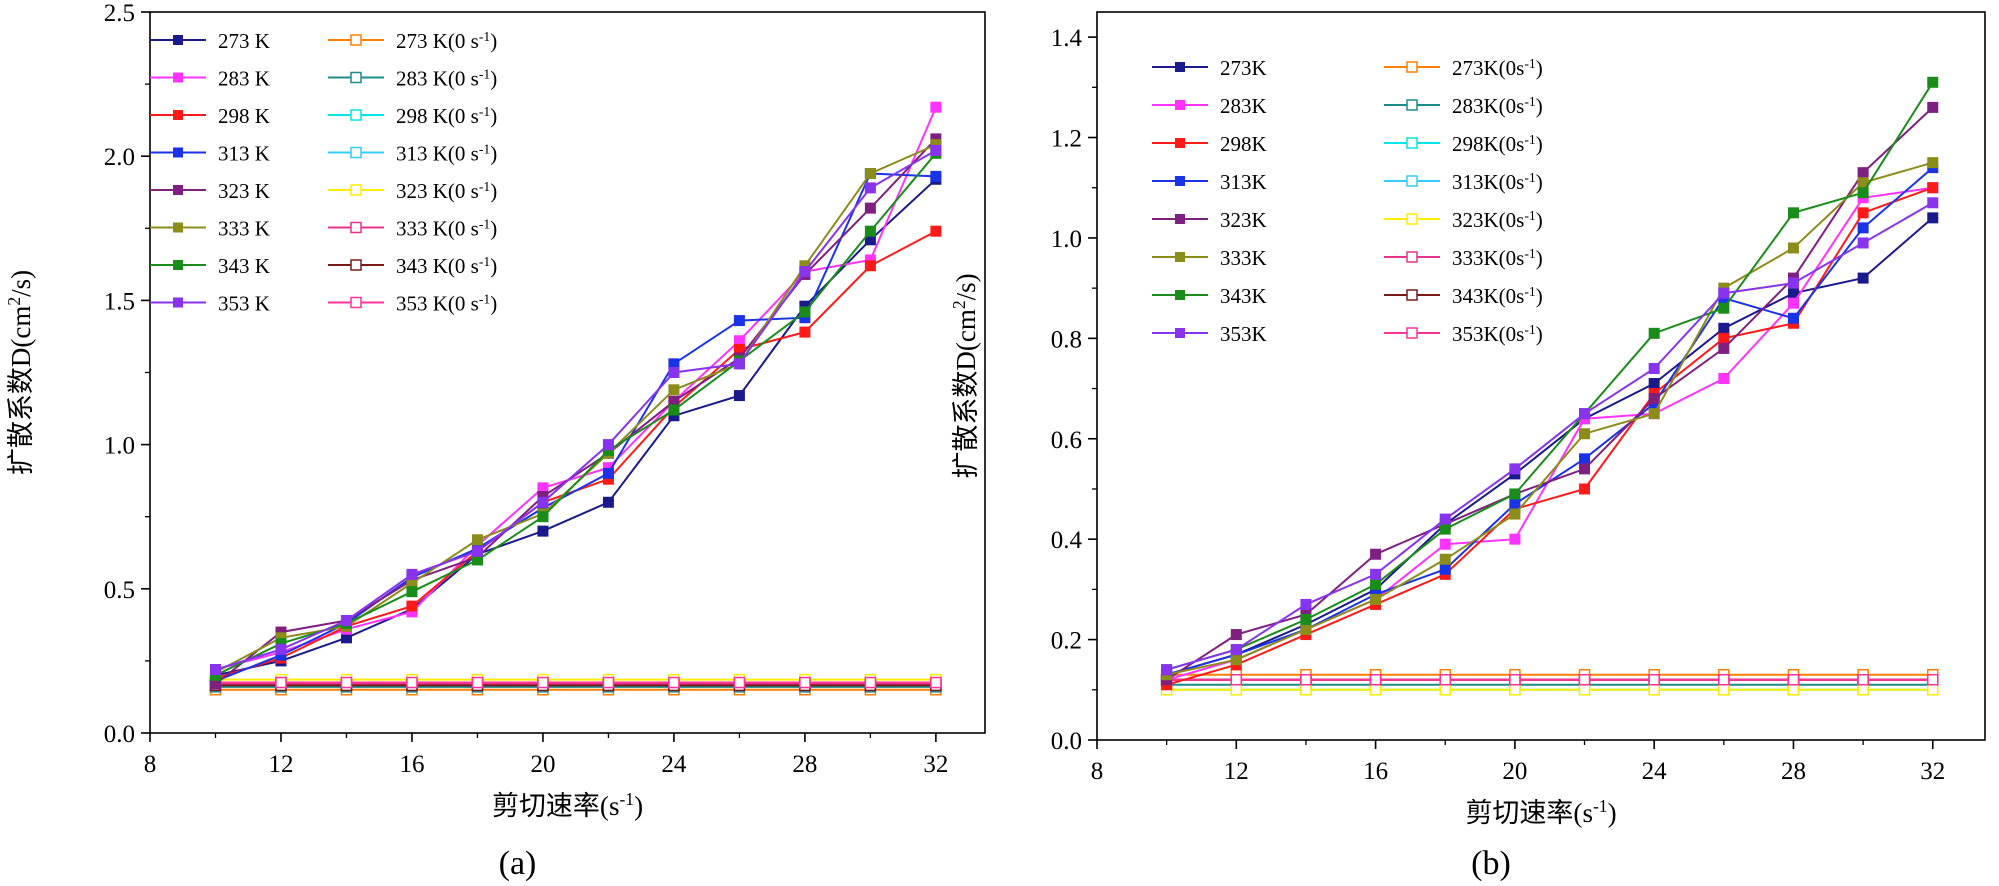  Describe the element at coordinates (446, 153) in the screenshot. I see `legend-label: 313 K(0 s-1)` at that location.